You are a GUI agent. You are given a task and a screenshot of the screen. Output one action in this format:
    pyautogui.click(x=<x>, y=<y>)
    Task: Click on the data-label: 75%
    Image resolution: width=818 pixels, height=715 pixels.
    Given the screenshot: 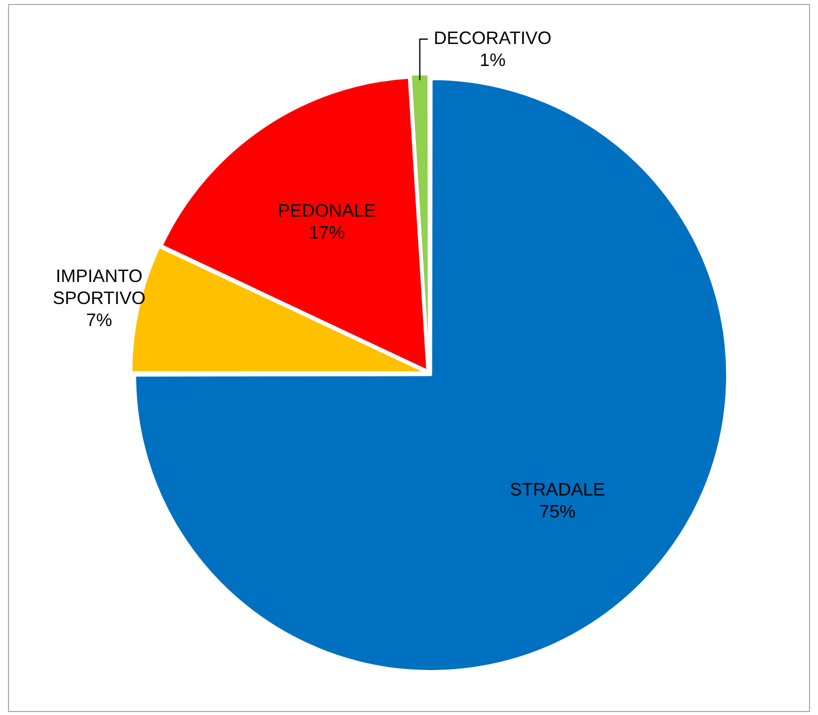 What is the action you would take?
    pyautogui.click(x=557, y=511)
    